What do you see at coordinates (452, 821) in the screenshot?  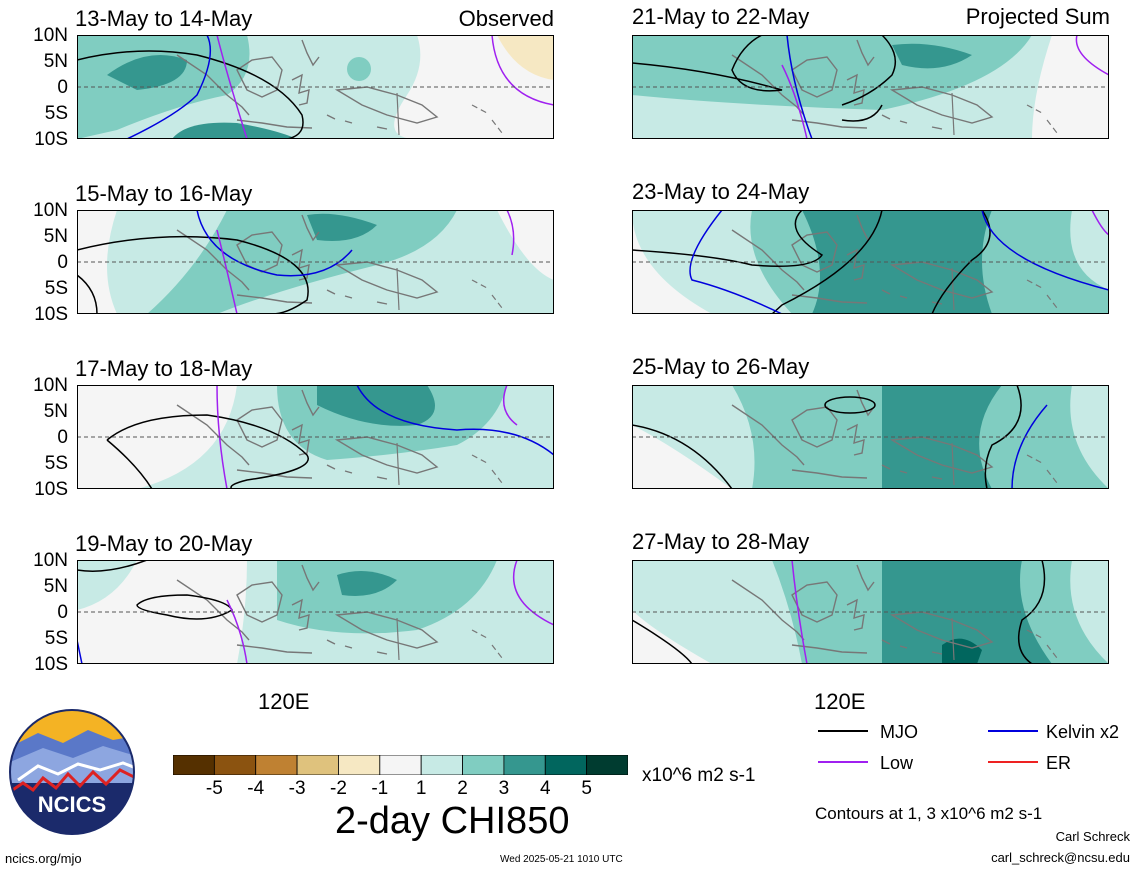 I see `main-title: 2-day CHI850` at bounding box center [452, 821].